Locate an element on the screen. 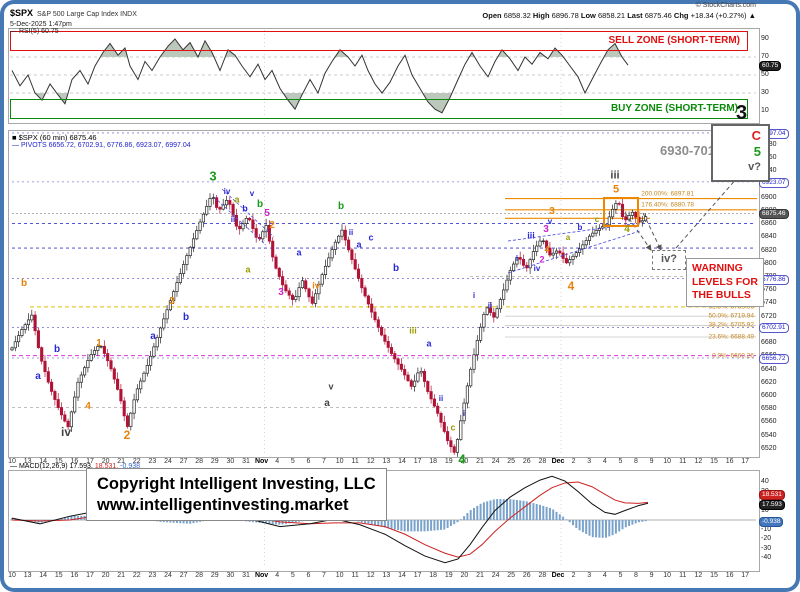  rsi-line-marker: — is located at coordinates (13, 31).